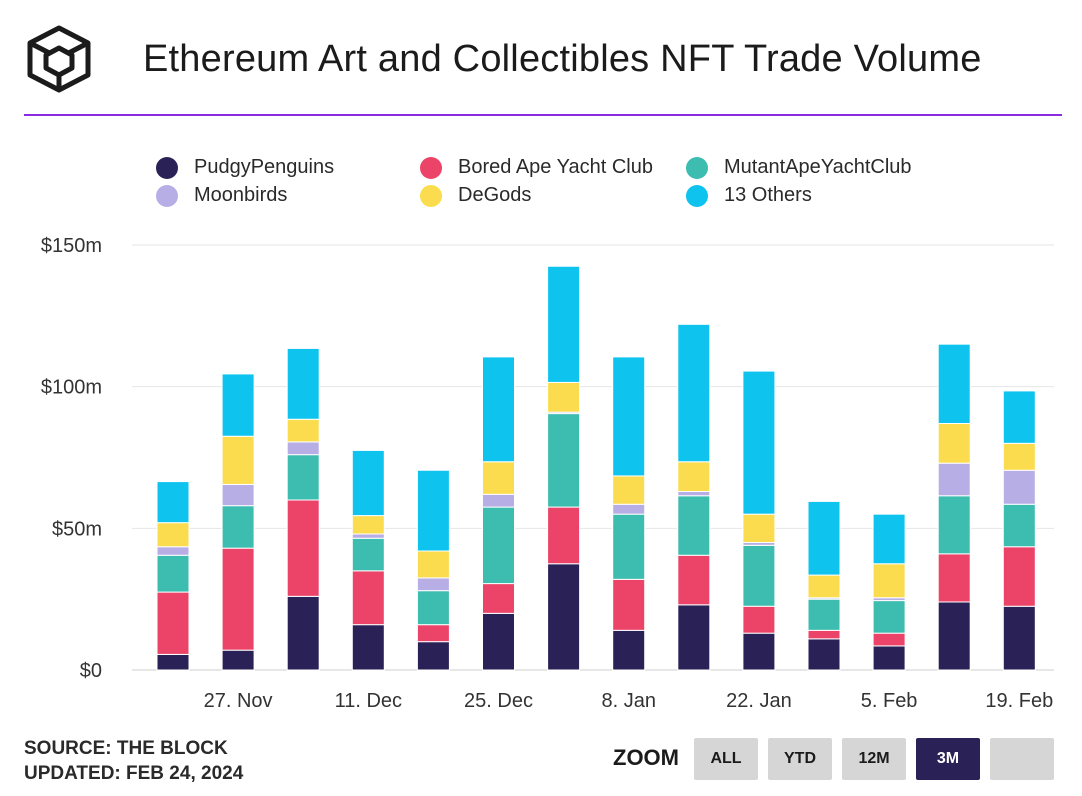 The width and height of the screenshot is (1082, 796). What do you see at coordinates (59, 59) in the screenshot?
I see `the-block-logo-icon` at bounding box center [59, 59].